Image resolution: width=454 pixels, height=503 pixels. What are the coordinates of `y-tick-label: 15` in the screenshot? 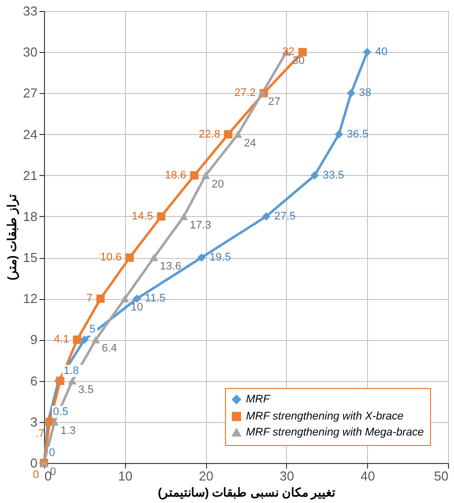 It's located at (30, 258).